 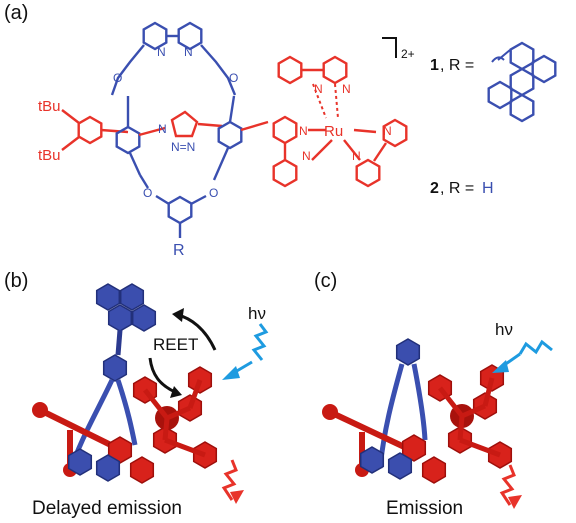 What do you see at coordinates (125, 383) in the screenshot?
I see `model-b` at bounding box center [125, 383].